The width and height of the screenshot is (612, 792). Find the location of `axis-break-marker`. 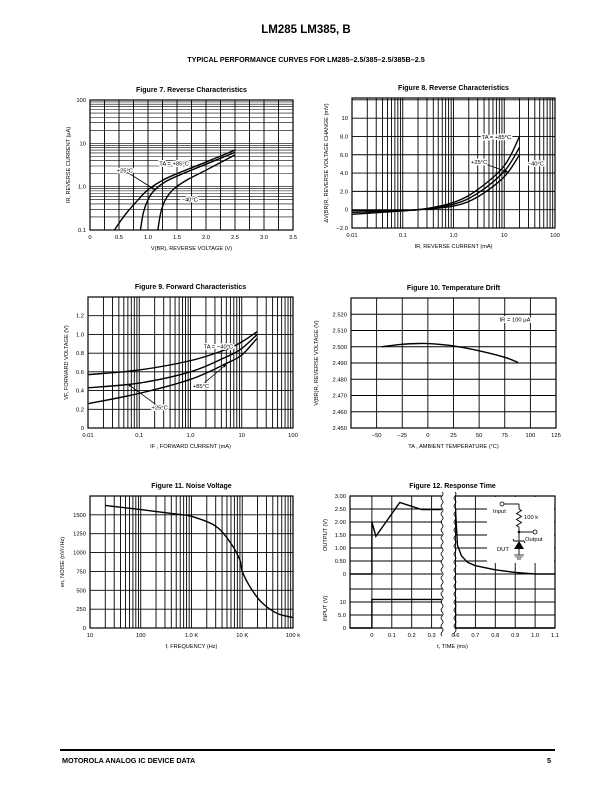

axis-break-marker is located at coordinates (448, 564).